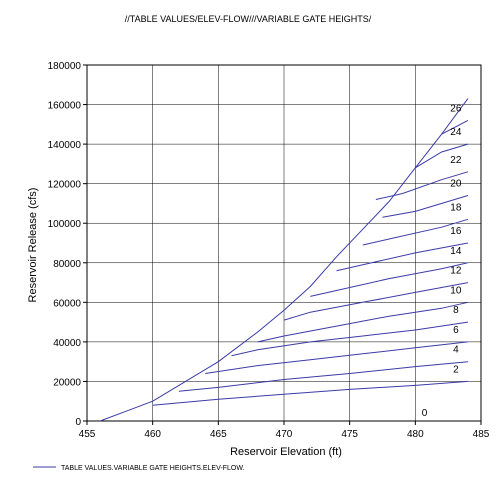  Describe the element at coordinates (456, 207) in the screenshot. I see `gate-curve-label-18: 18` at that location.